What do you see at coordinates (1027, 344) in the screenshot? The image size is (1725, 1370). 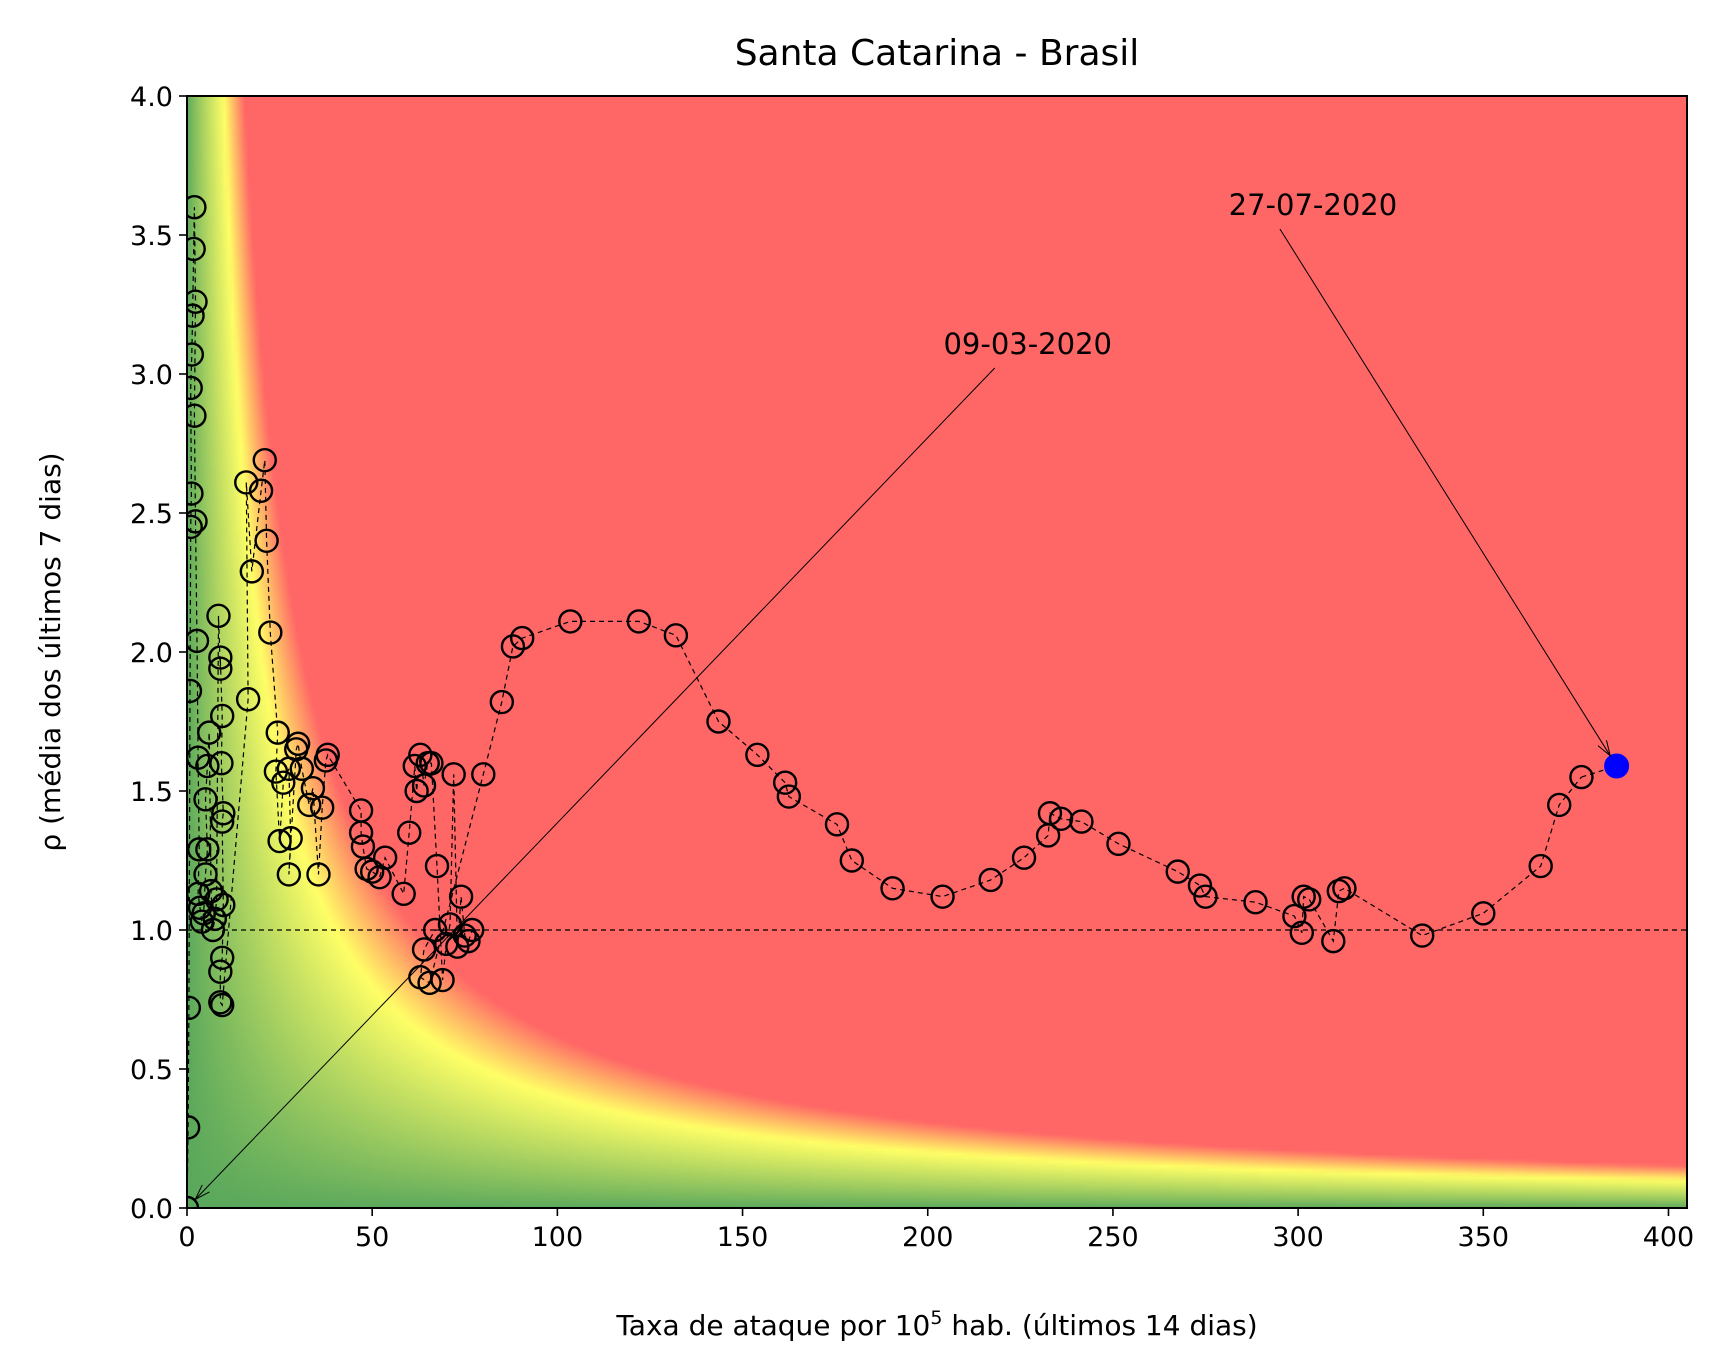 I see `annotation-label: 09-03-2020` at bounding box center [1027, 344].